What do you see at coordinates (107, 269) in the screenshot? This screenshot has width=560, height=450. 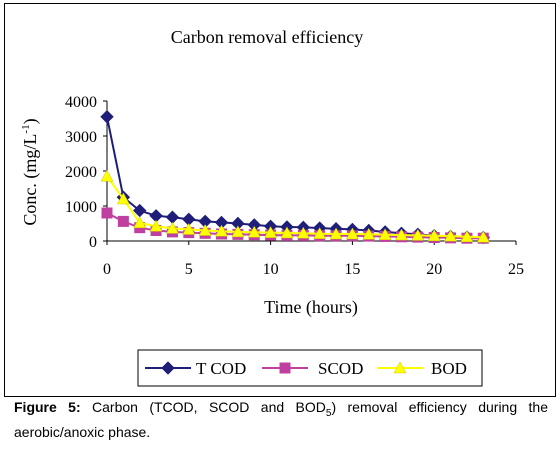 I see `x-tick-label: 0` at bounding box center [107, 269].